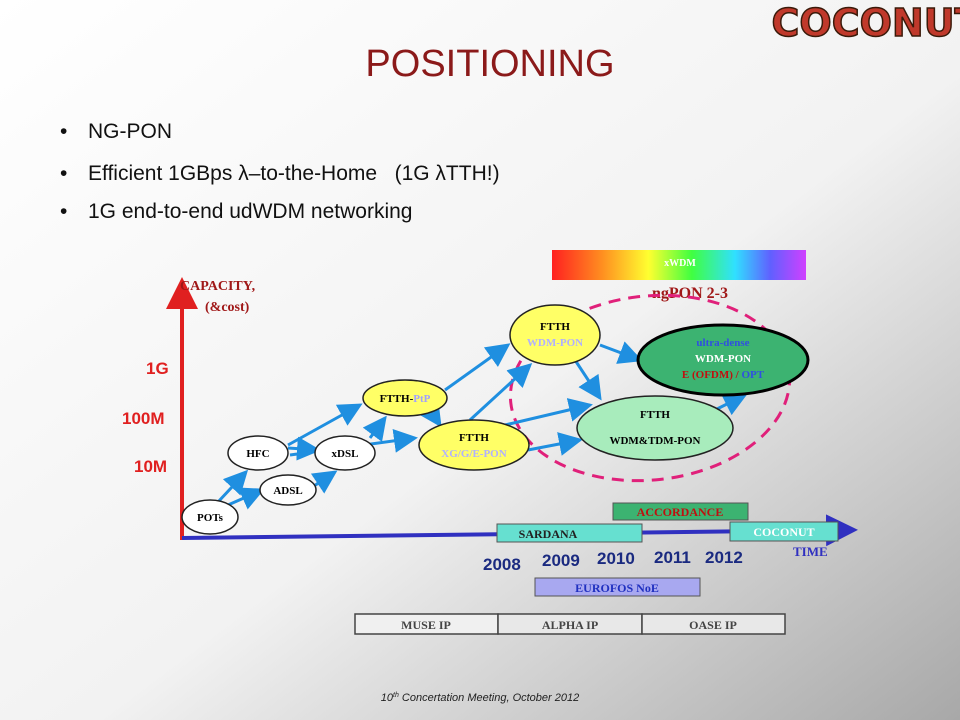  I want to click on node-label-part: PtP, so click(421, 399).